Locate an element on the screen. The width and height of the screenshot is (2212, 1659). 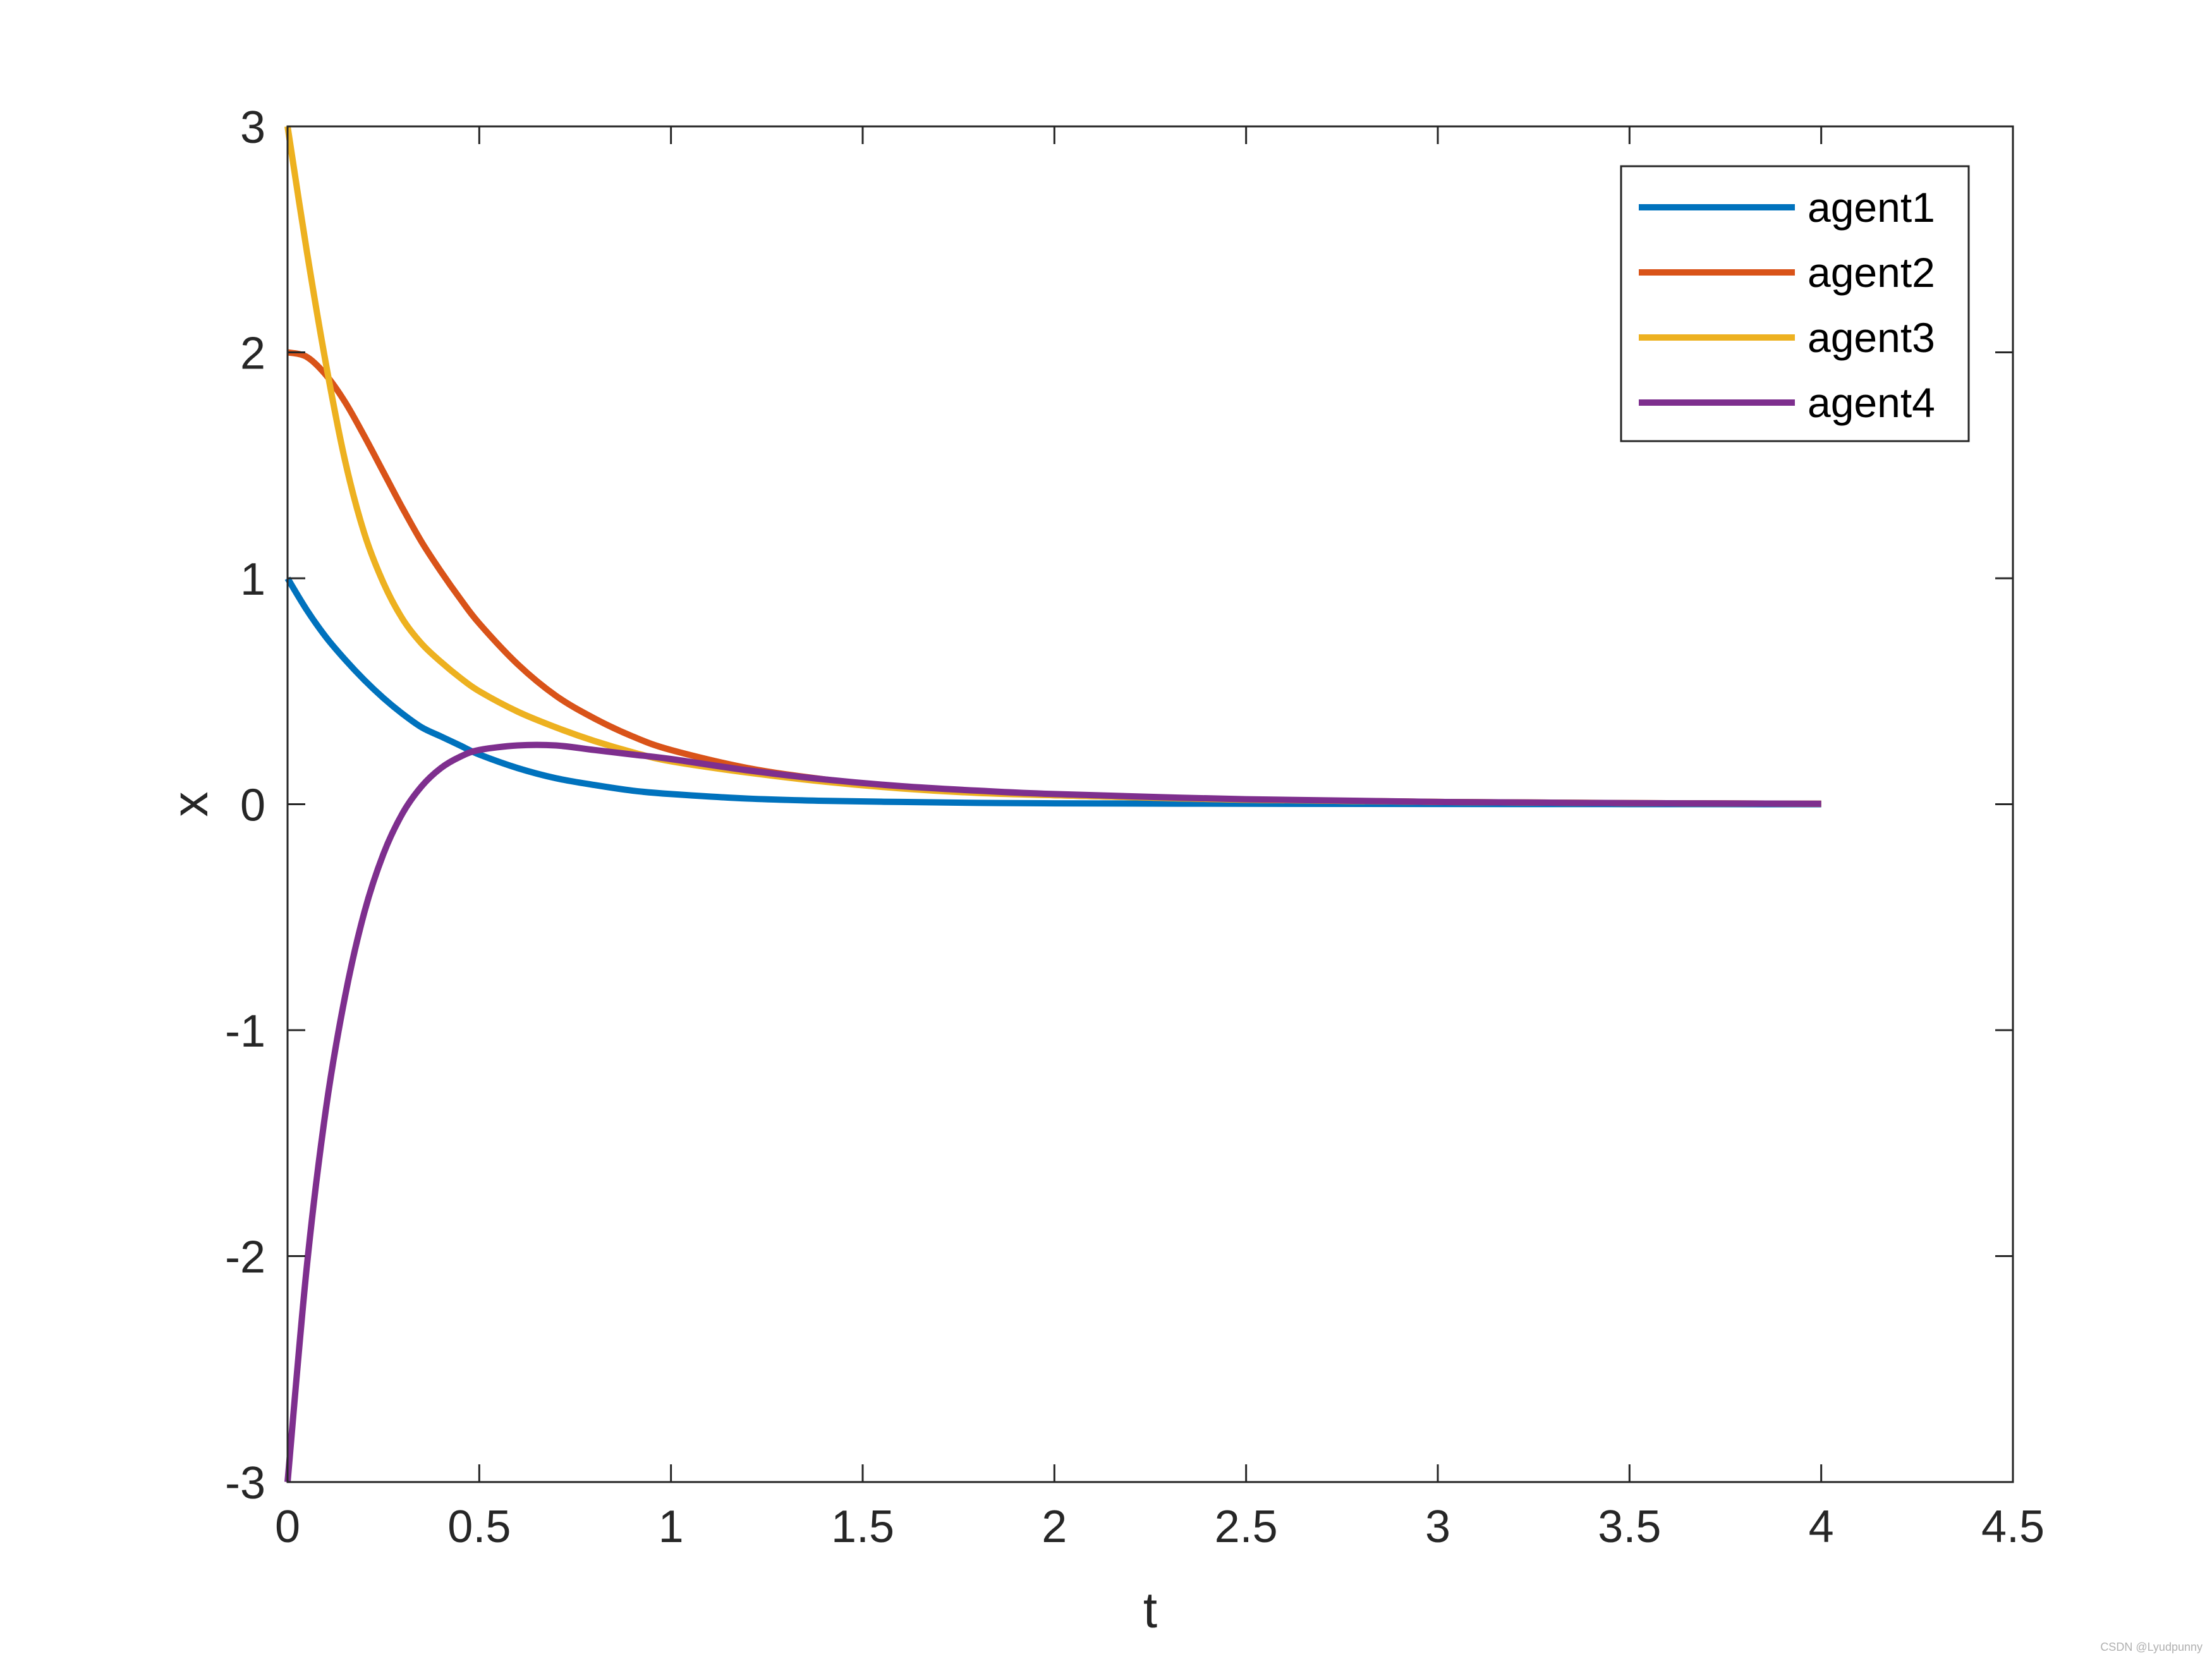
x-tick-label: 2.5 is located at coordinates (1246, 1527).